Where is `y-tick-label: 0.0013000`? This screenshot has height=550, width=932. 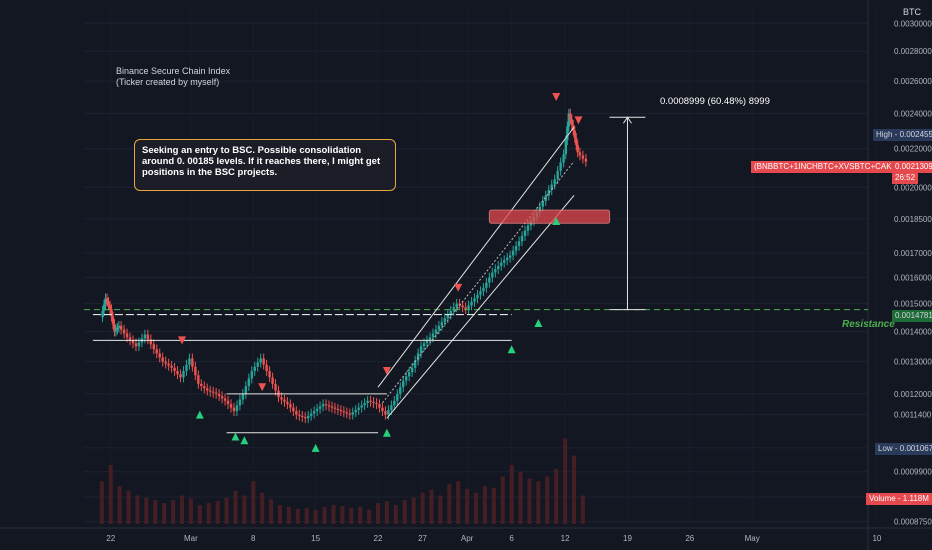
y-tick-label: 0.0013000 is located at coordinates (913, 362).